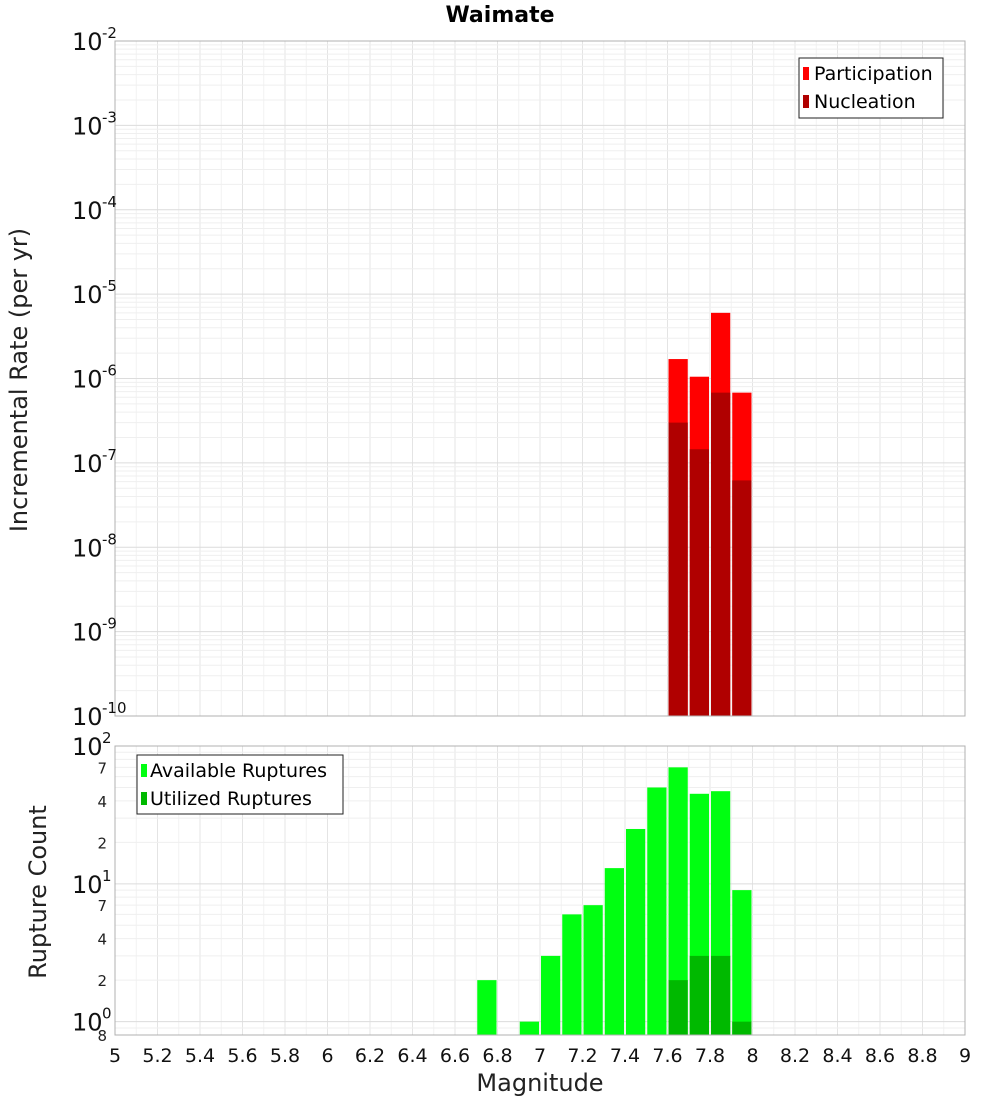  What do you see at coordinates (922, 1056) in the screenshot?
I see `x-tick-label: 8.8` at bounding box center [922, 1056].